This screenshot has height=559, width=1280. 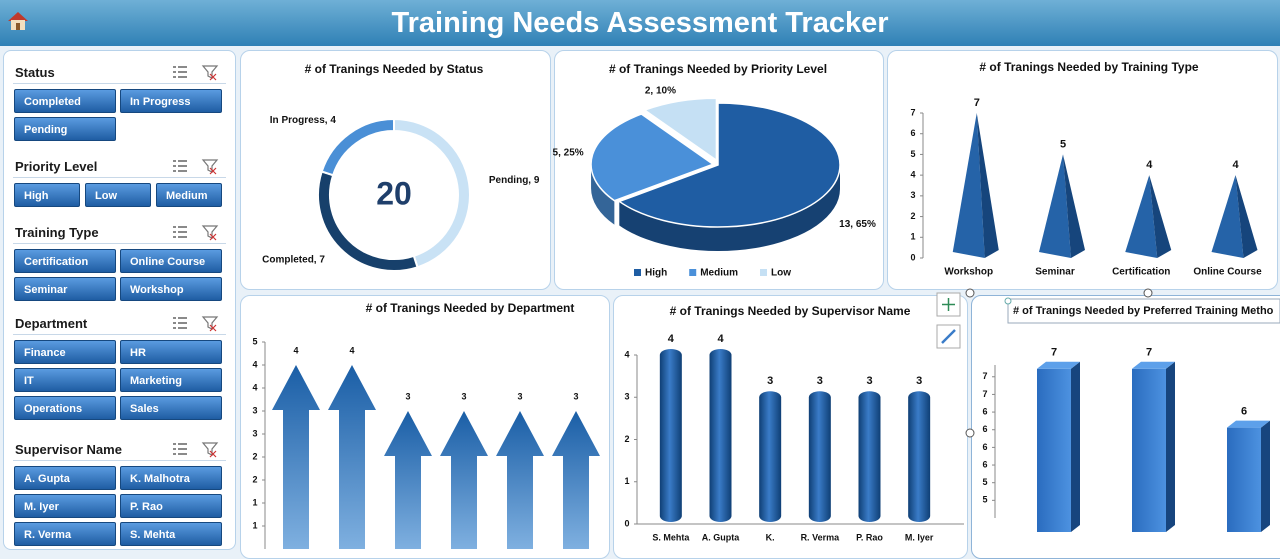 What do you see at coordinates (65, 261) in the screenshot?
I see `slicer-button: Certification` at bounding box center [65, 261].